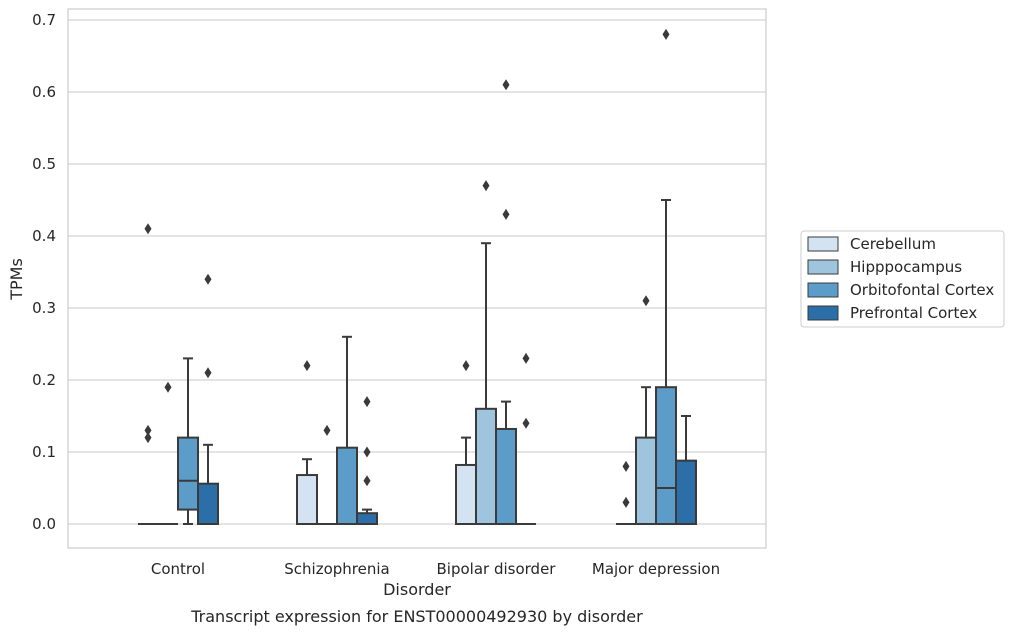  What do you see at coordinates (16, 279) in the screenshot?
I see `y-axis-label: TPMs` at bounding box center [16, 279].